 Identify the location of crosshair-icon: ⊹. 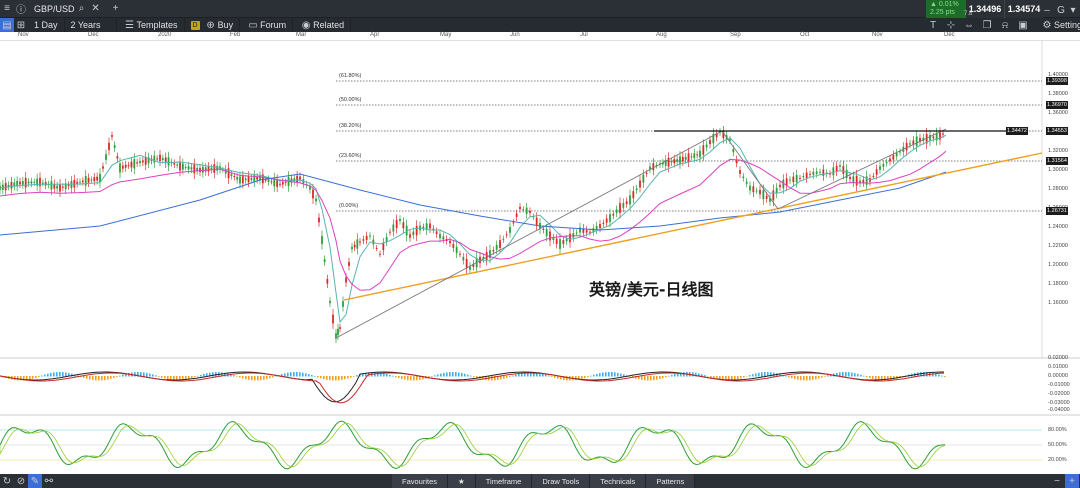
(951, 25).